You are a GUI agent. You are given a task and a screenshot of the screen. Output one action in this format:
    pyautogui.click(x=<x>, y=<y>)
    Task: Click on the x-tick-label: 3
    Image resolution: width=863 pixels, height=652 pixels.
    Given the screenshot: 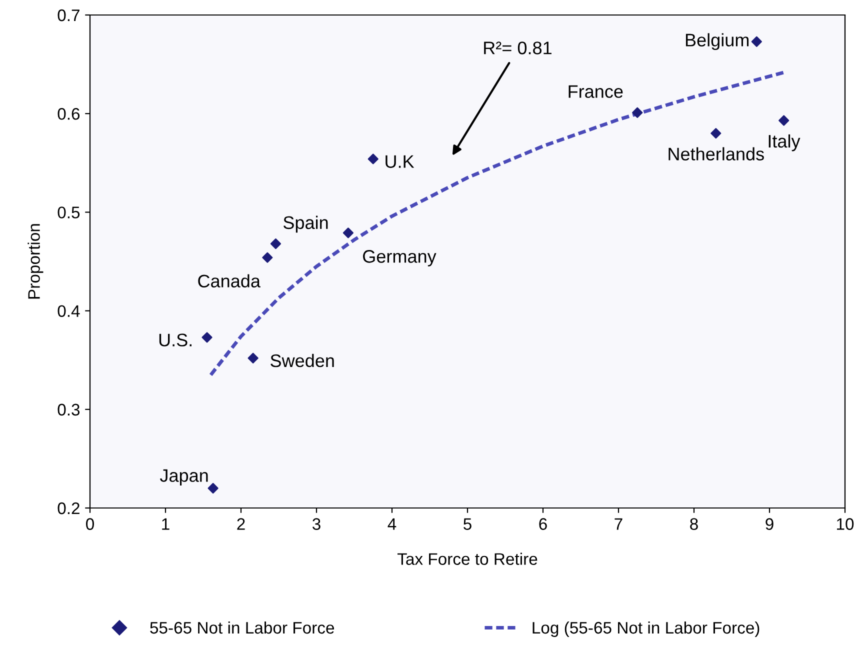 What is the action you would take?
    pyautogui.click(x=316, y=524)
    